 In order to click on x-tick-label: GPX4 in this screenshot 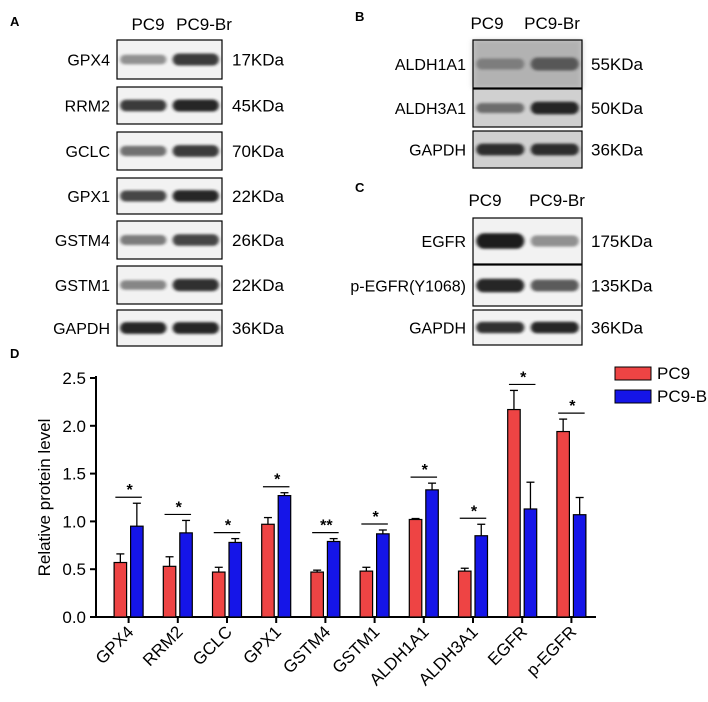, I will do `click(115, 645)`.